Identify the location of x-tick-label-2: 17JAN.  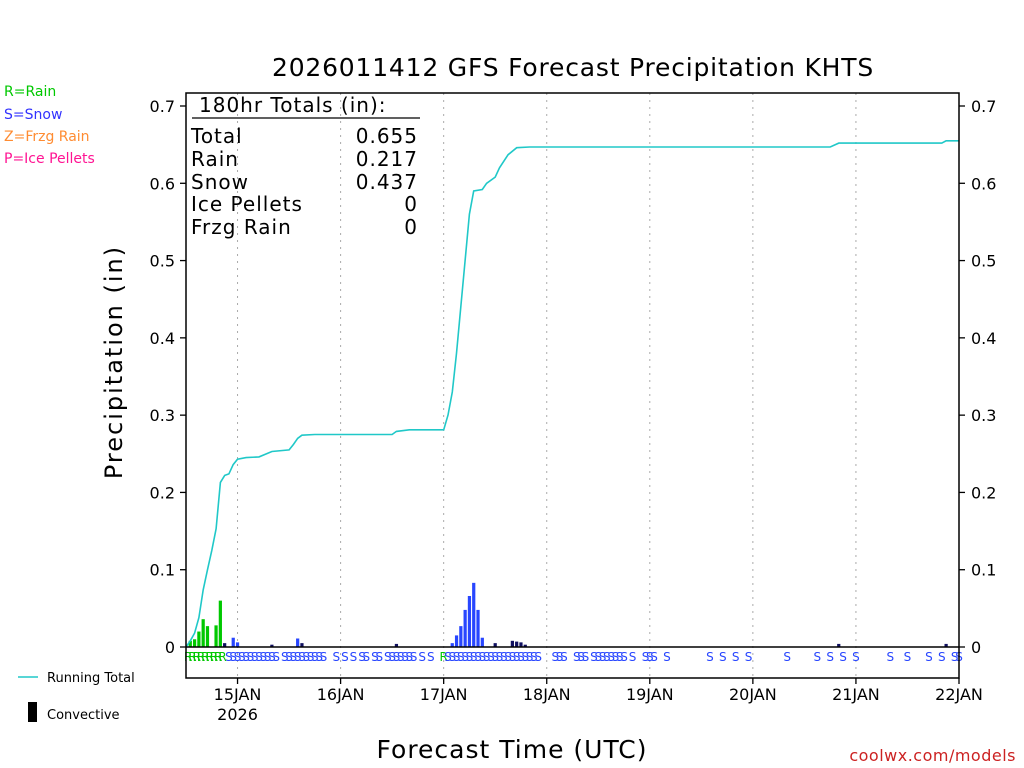
(444, 694).